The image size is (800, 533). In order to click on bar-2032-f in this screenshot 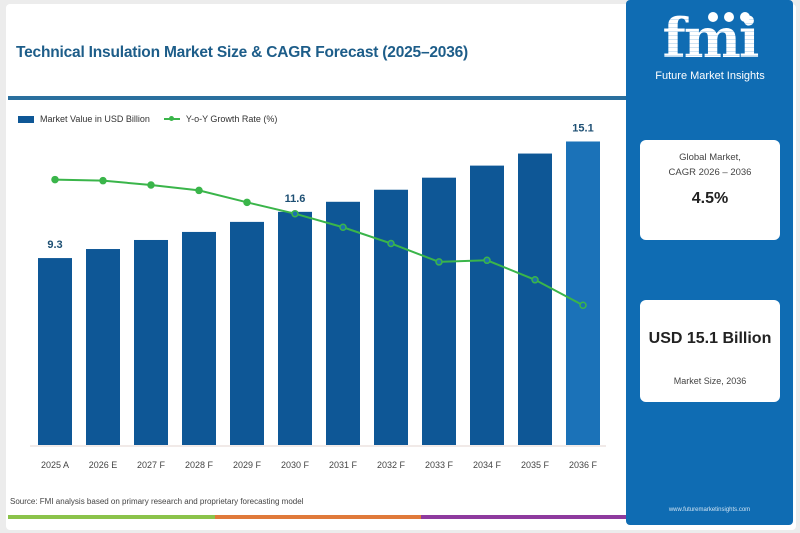, I will do `click(391, 317)`.